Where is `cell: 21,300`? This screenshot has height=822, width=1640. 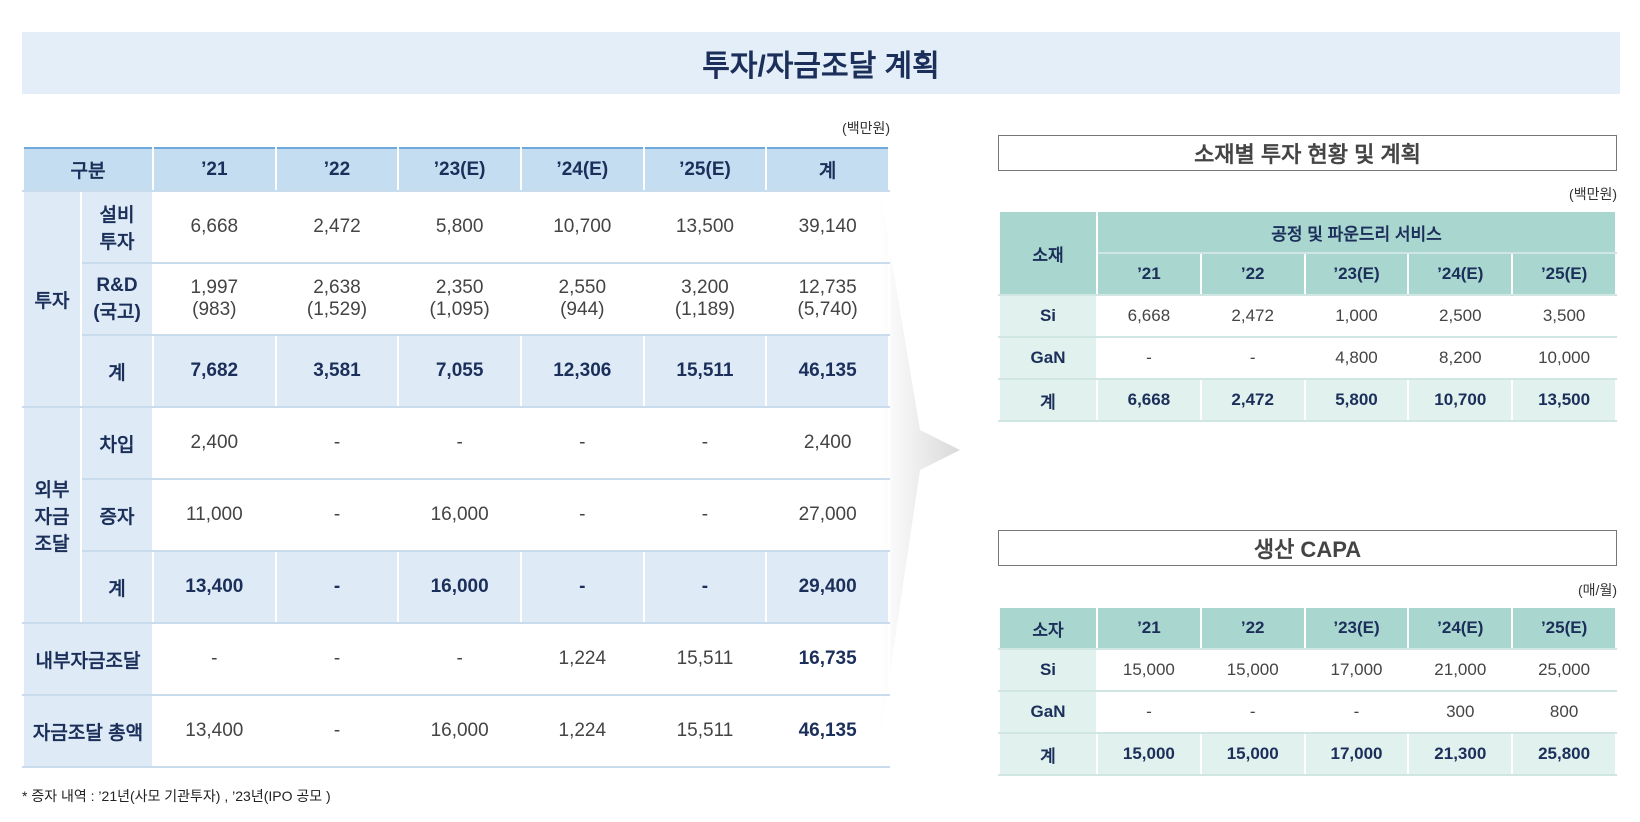
cell: 21,300 is located at coordinates (1460, 754).